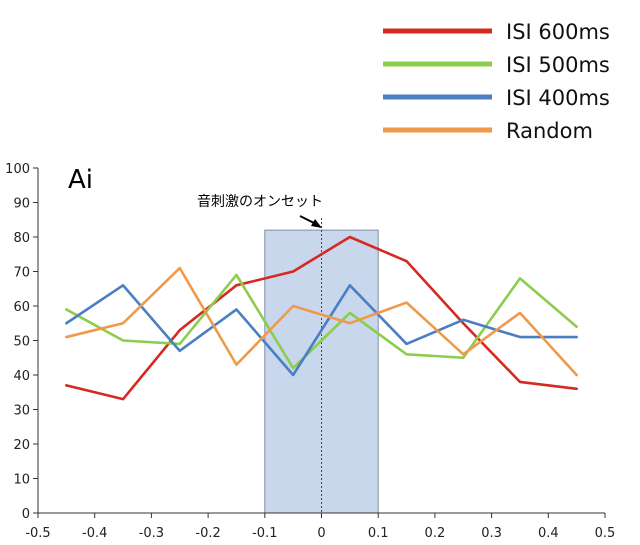  Describe the element at coordinates (491, 533) in the screenshot. I see `x-tick-label: 0.3` at that location.